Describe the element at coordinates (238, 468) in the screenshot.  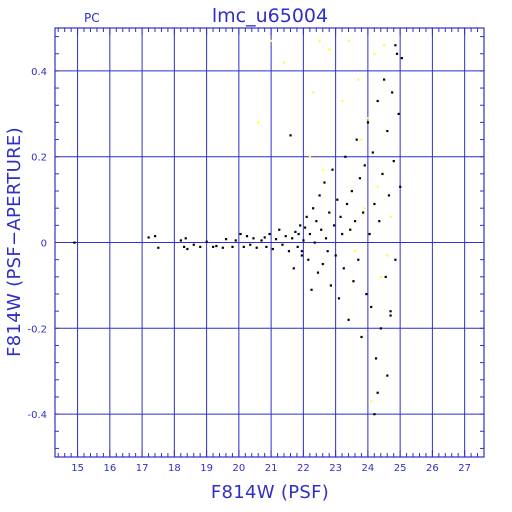
I see `x-tick-label: 20` at that location.